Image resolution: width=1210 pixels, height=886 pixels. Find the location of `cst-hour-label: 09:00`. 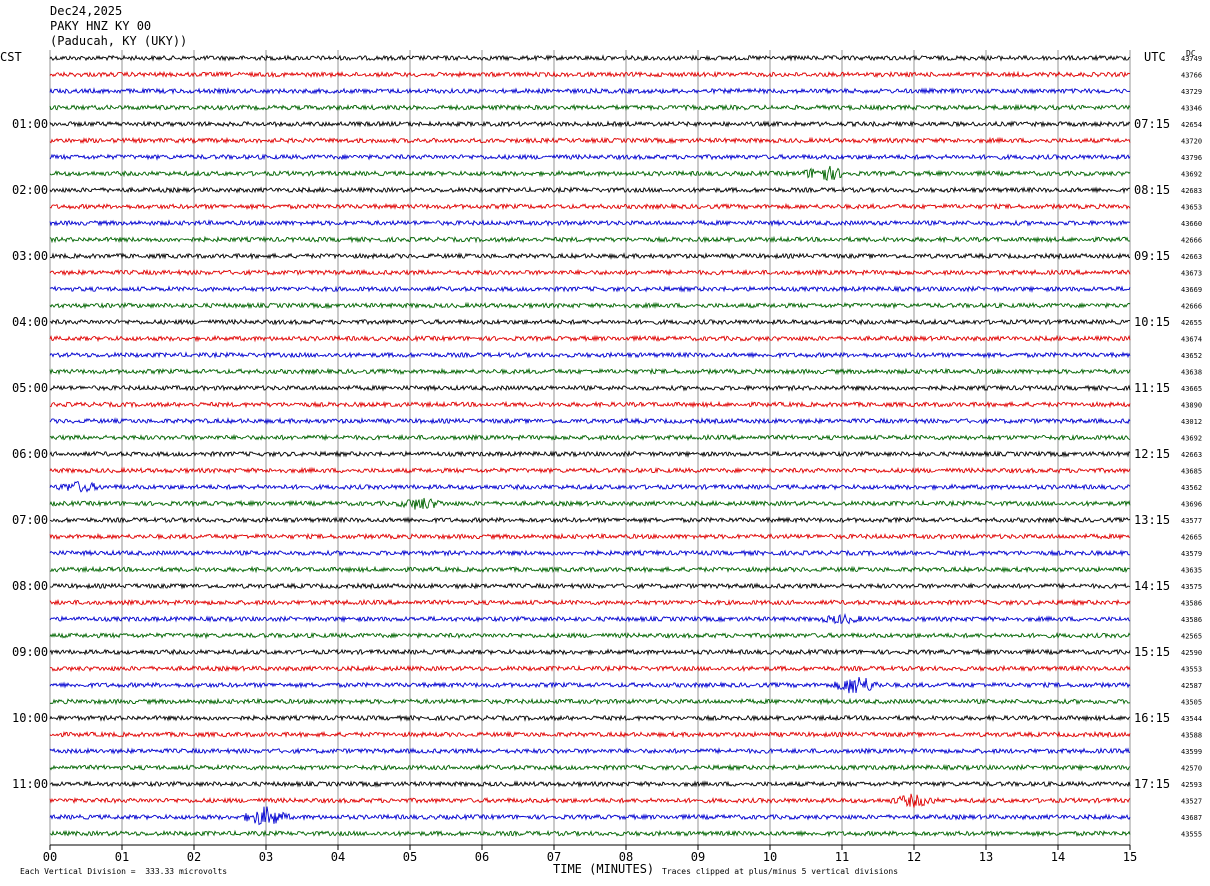

cst-hour-label: 09:00 is located at coordinates (30, 652).